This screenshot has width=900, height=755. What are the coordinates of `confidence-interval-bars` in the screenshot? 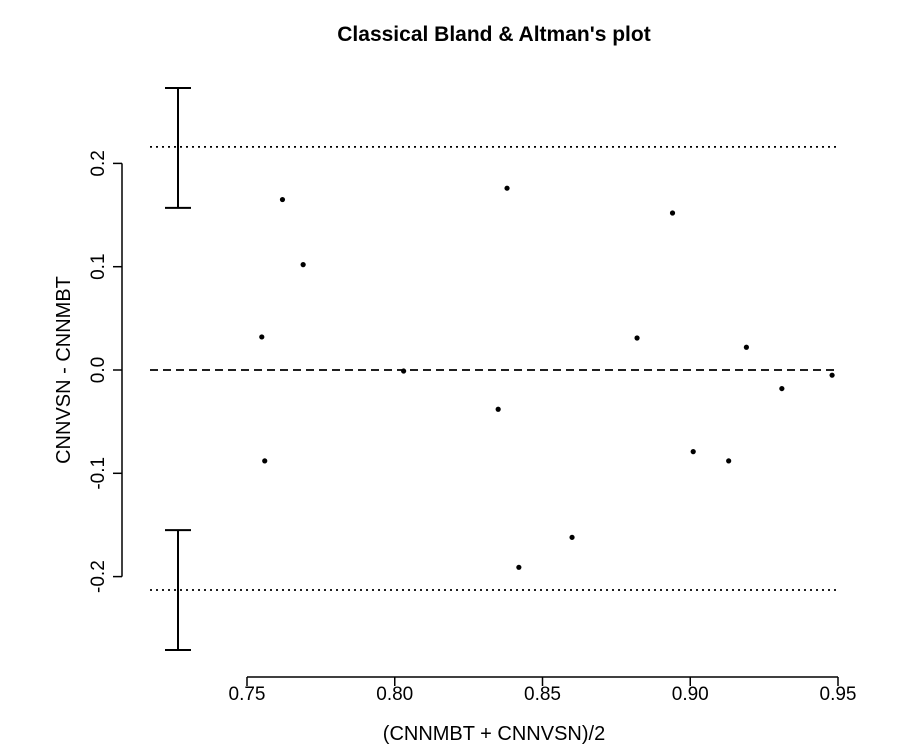 It's located at (178, 368).